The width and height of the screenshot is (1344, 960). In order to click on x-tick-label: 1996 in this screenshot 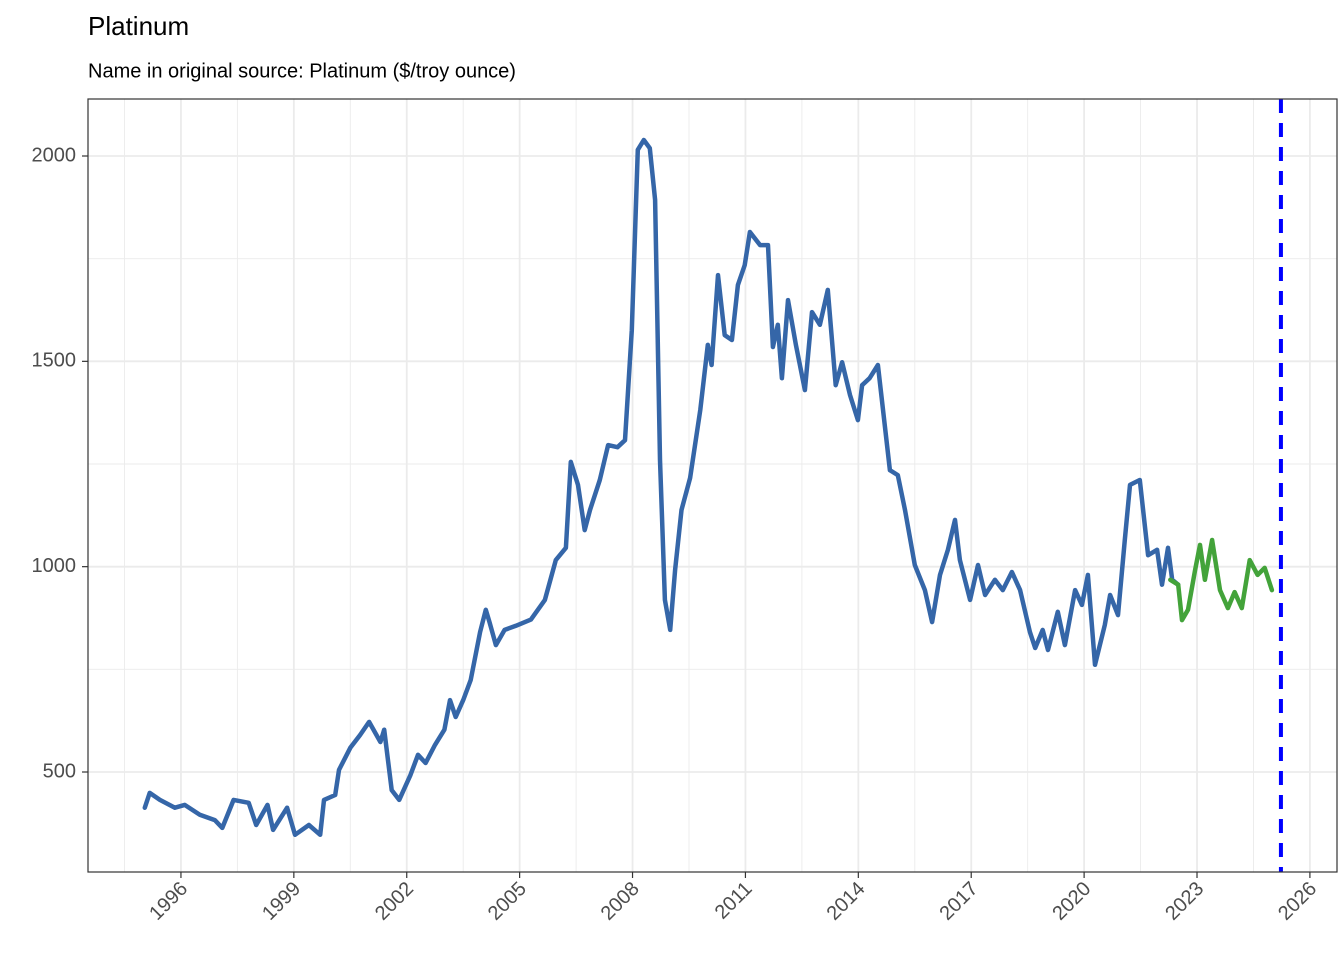, I will do `click(168, 901)`.